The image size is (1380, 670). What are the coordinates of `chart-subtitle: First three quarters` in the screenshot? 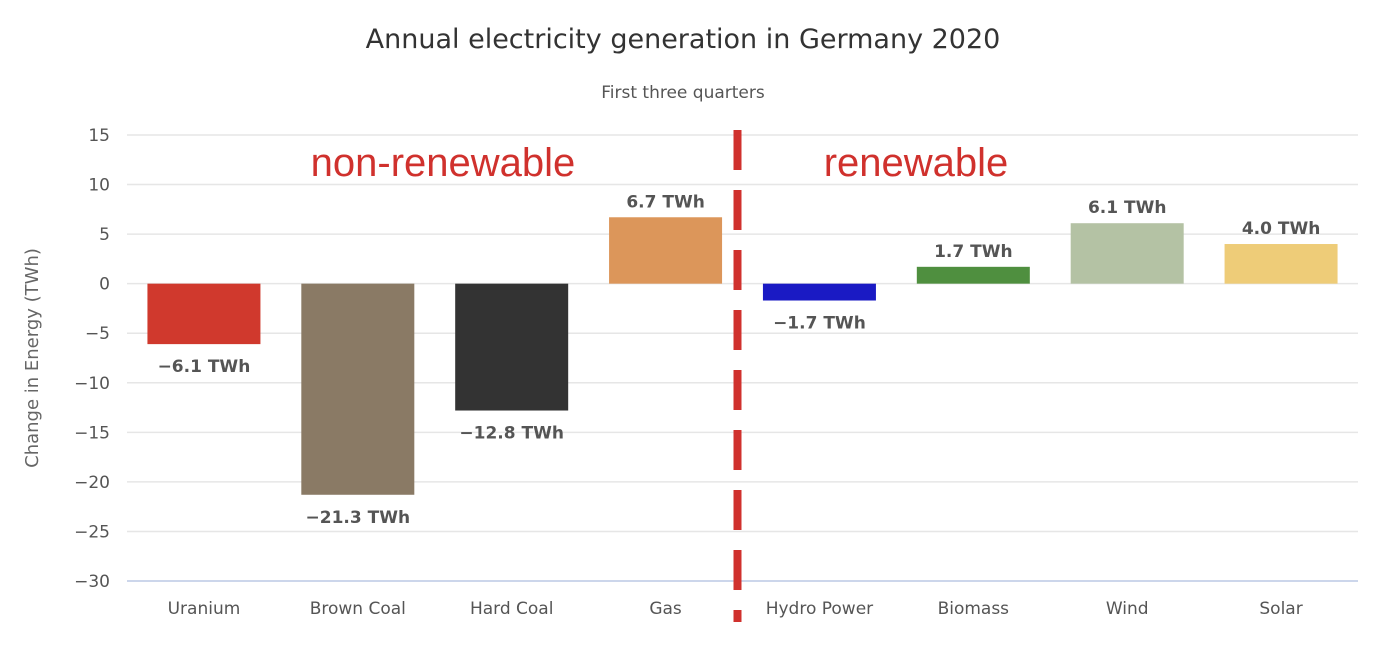 It's located at (683, 93).